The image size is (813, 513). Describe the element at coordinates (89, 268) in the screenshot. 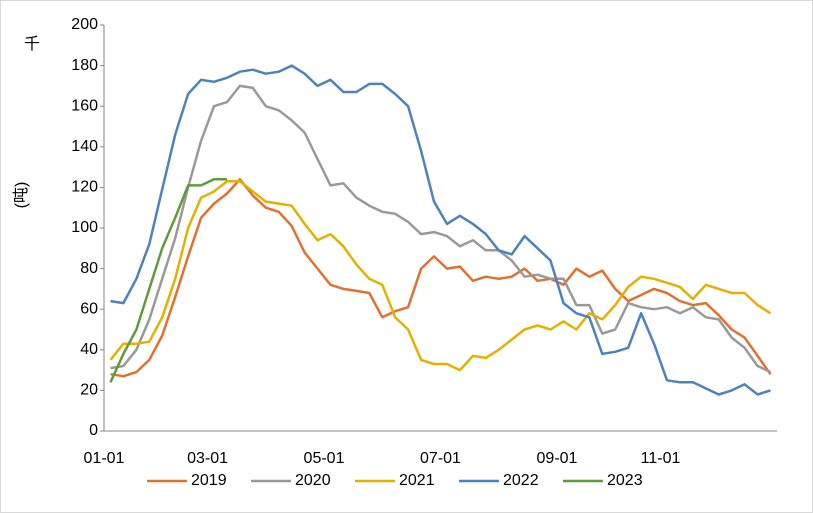

I see `y-tick-label: 80` at that location.